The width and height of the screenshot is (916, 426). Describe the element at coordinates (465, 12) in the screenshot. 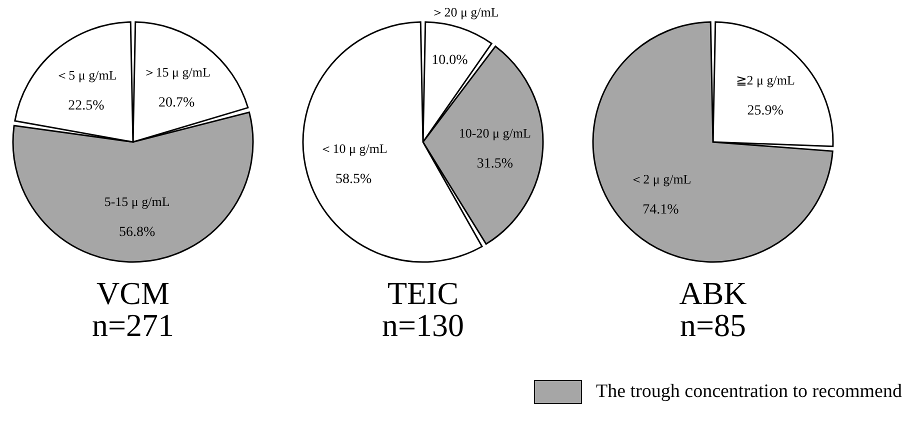

I see `slice-label: ＞20 μ g/mL` at that location.